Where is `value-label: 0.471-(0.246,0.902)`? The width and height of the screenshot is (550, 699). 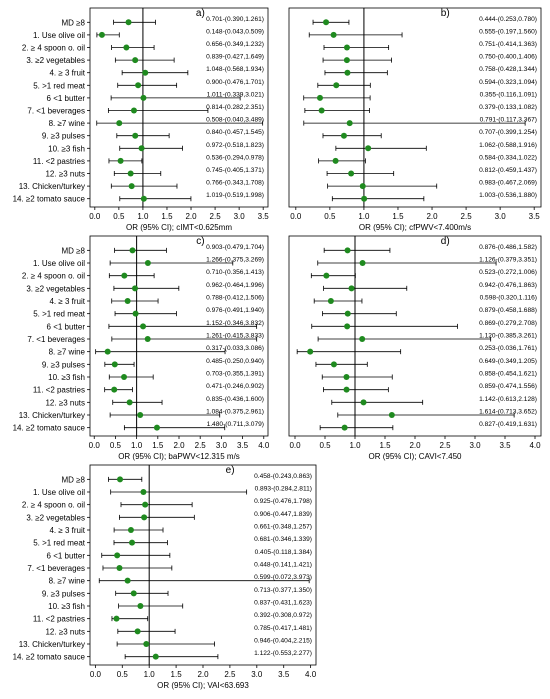
value-label: 0.471-(0.246,0.902) is located at coordinates (235, 386).